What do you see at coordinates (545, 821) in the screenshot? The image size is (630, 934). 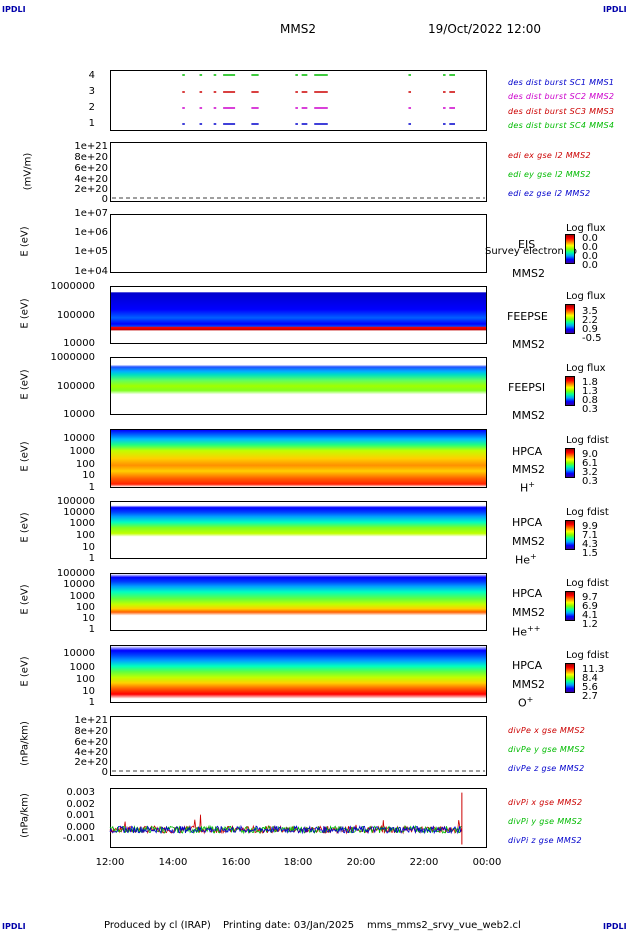 I see `legend-divpi-y: divPi y gse MMS2` at bounding box center [545, 821].